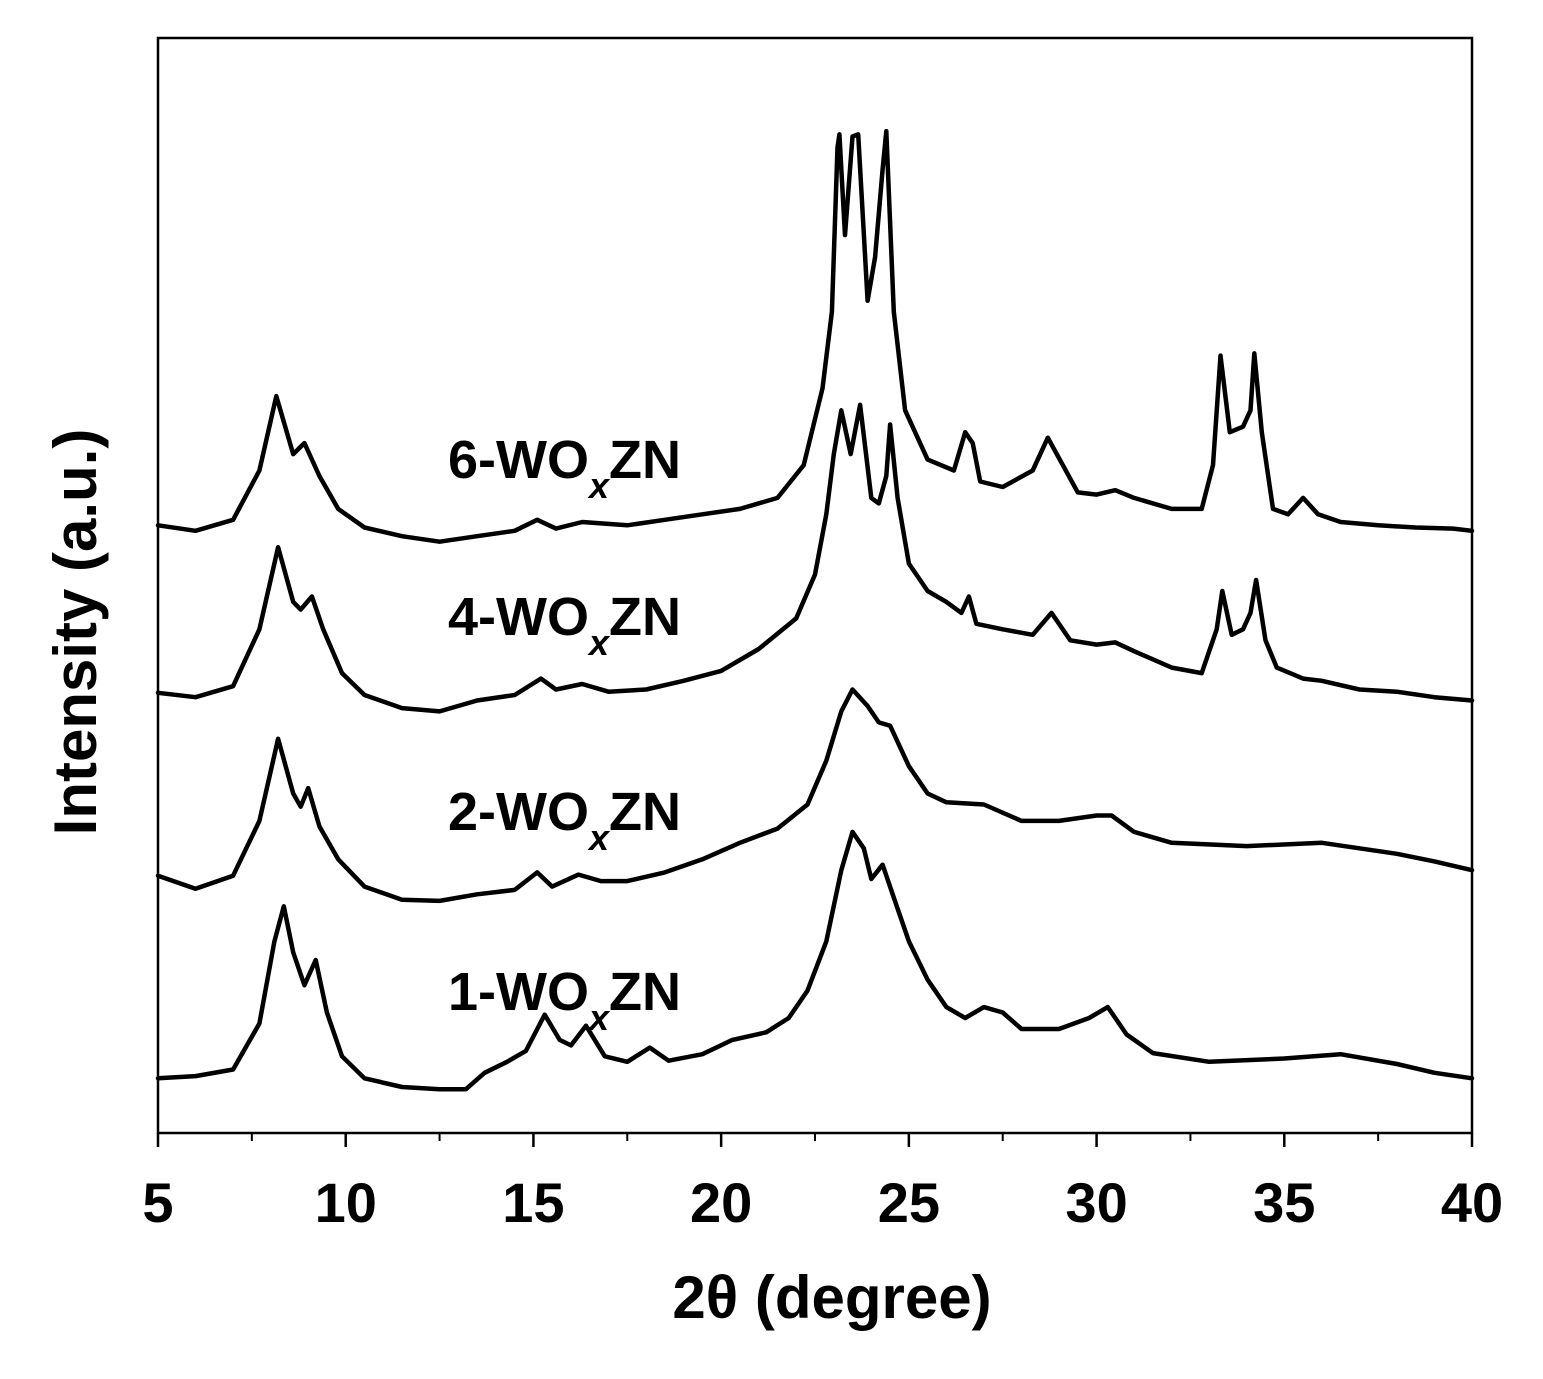  What do you see at coordinates (822, 1183) in the screenshot?
I see `x-axis-ticks: 5 10 15 20 25 30 35 40` at bounding box center [822, 1183].